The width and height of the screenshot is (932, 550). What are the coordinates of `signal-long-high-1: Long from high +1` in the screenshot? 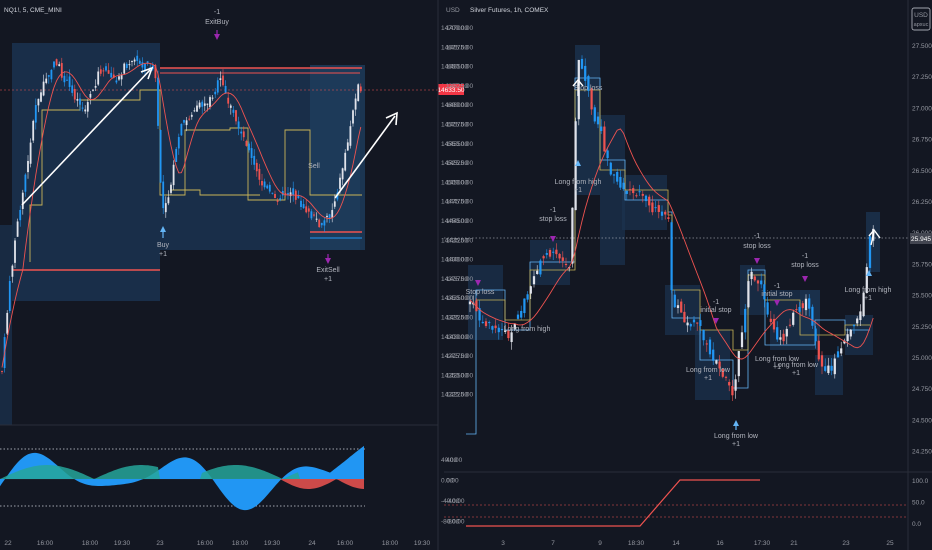 It's located at (578, 177).